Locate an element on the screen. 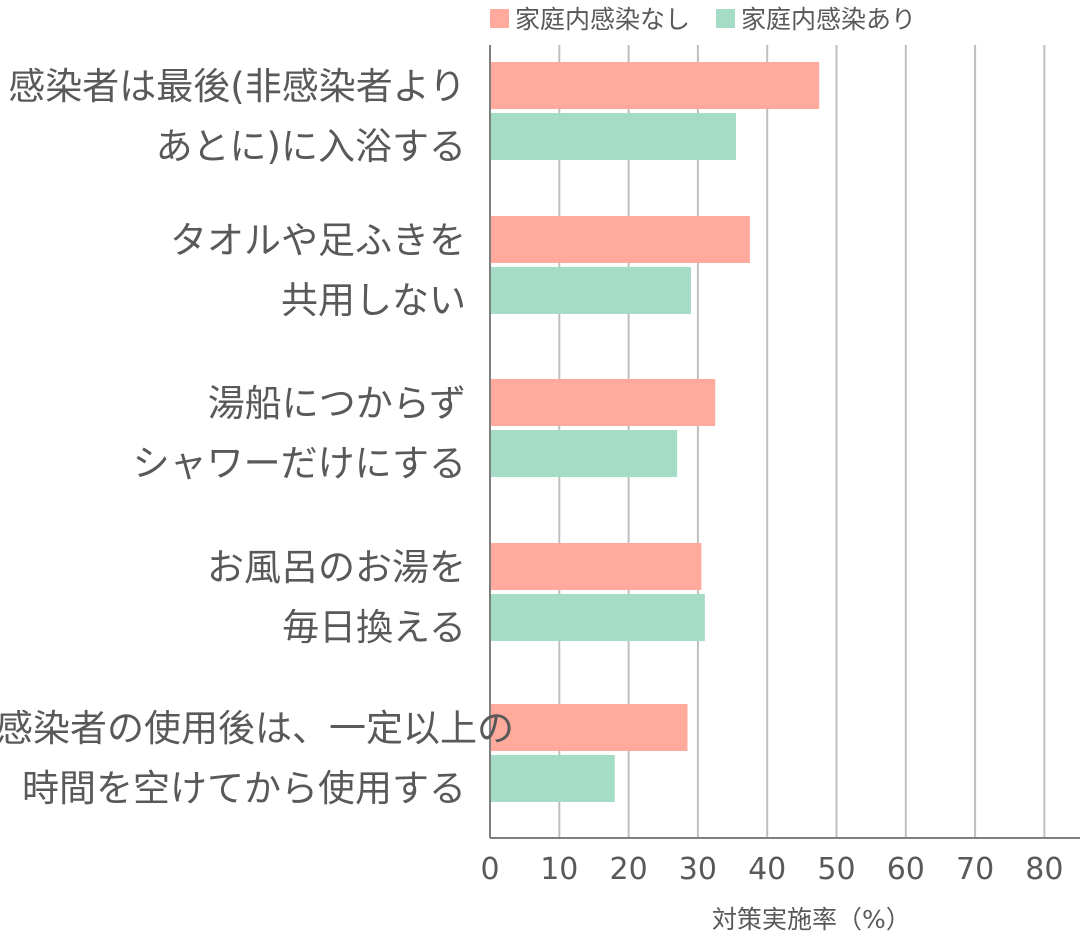  category-label-line1: 感染者は最後(非感染者より is located at coordinates (237, 86).